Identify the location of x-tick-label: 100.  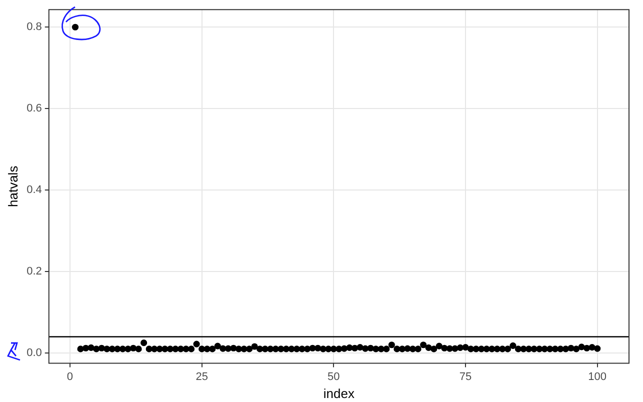
(597, 376).